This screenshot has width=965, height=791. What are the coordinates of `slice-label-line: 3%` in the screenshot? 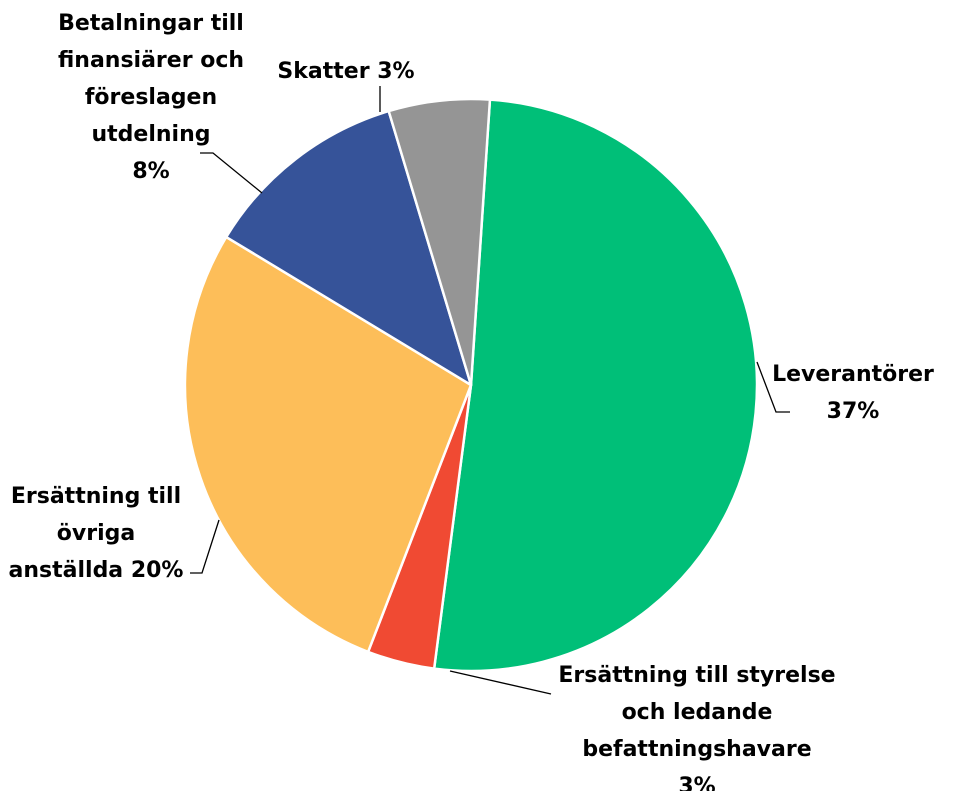 It's located at (696, 782).